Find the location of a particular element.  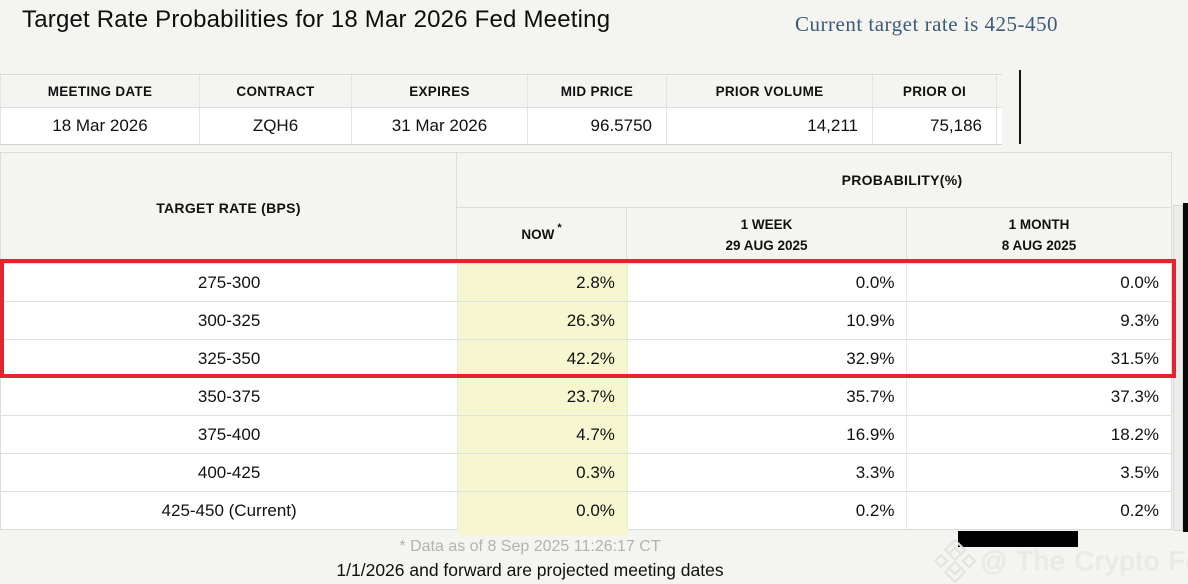

table-row-325-350: 325-350 42.2% 32.9% 31.5% is located at coordinates (586, 358).